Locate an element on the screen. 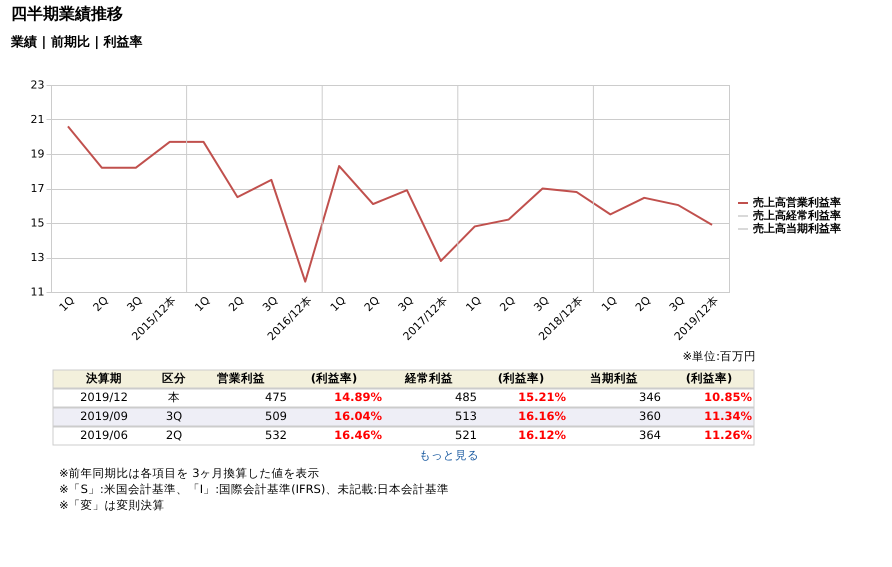 The image size is (892, 567). text: 475 is located at coordinates (276, 397).